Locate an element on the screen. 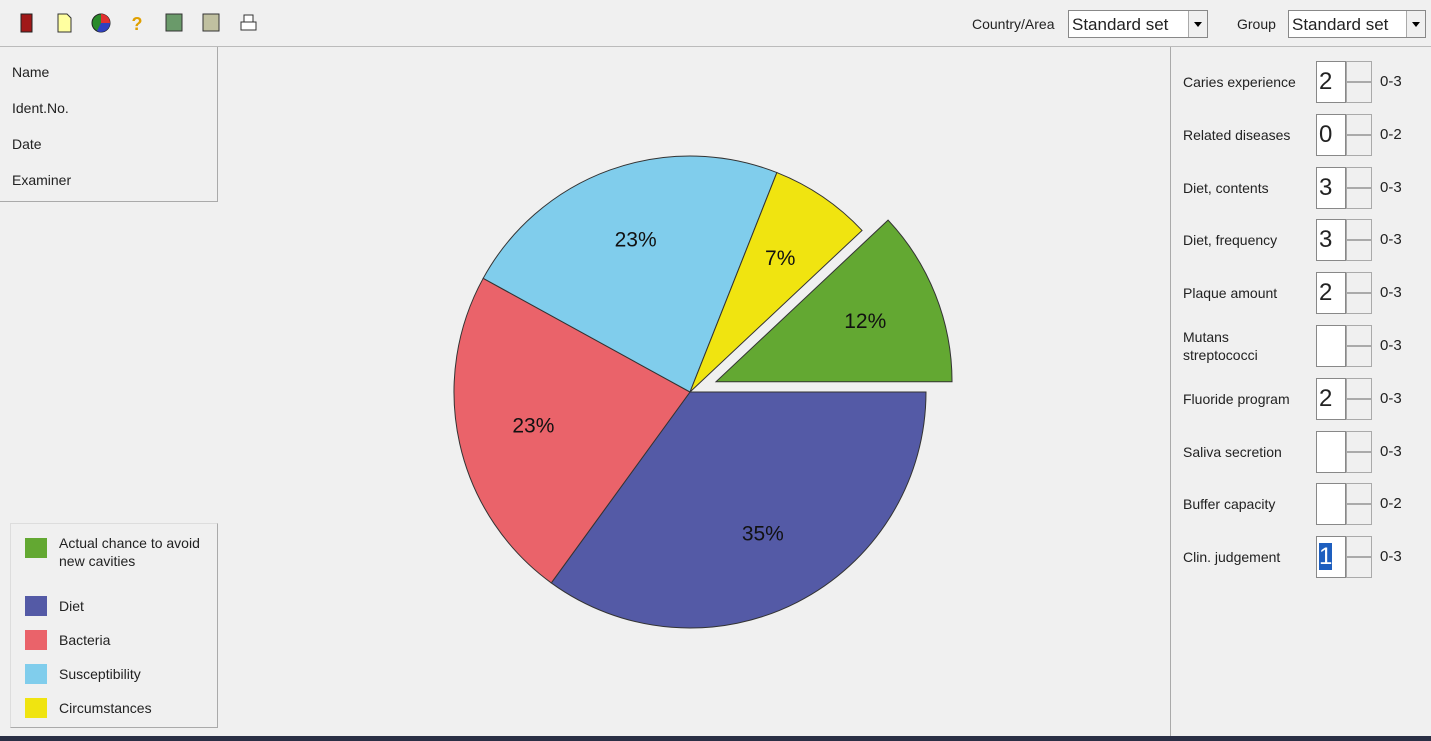  legend-label: Circumstances is located at coordinates (105, 708).